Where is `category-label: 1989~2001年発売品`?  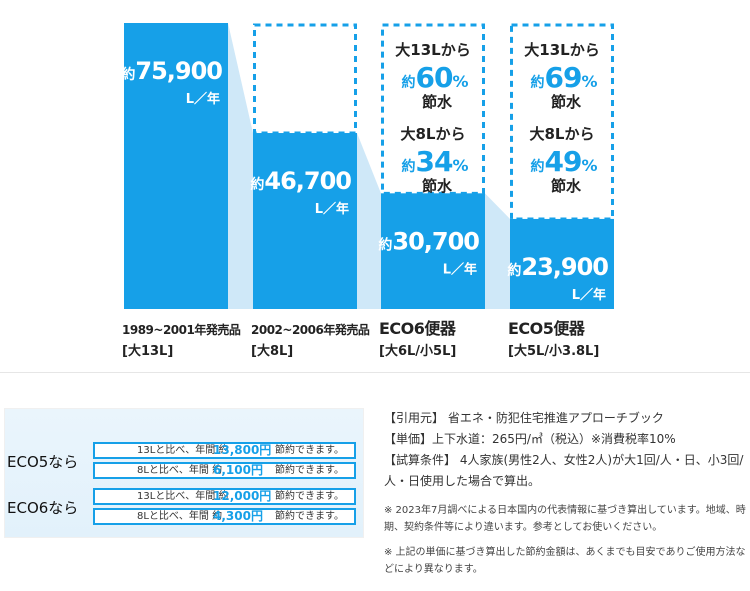 category-label: 1989~2001年発売品 is located at coordinates (181, 329).